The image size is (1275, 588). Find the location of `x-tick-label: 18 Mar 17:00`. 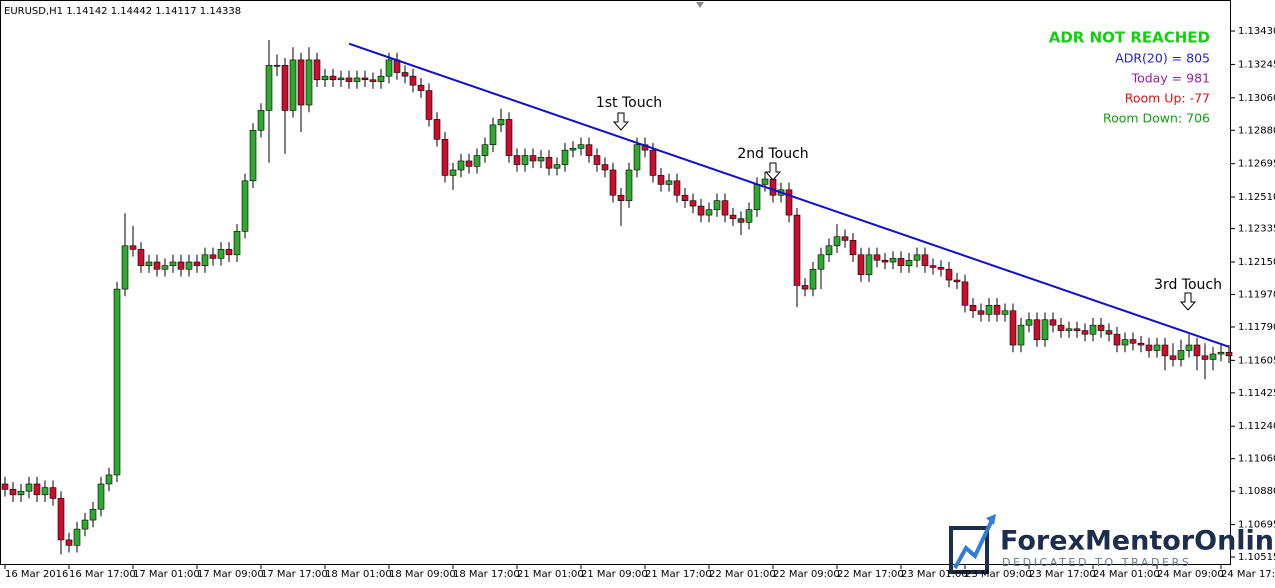

x-tick-label: 18 Mar 17:00 is located at coordinates (486, 574).